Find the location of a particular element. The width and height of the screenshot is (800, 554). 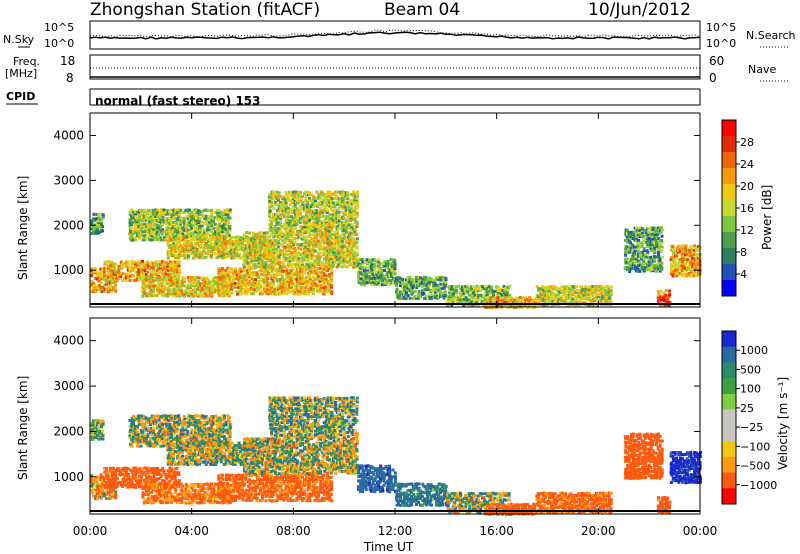

colorbar-tick-label: 1000 is located at coordinates (754, 350).